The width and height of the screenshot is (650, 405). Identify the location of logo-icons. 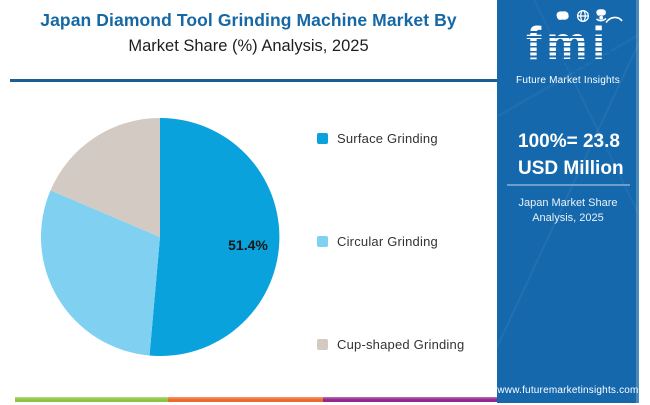
(580, 16).